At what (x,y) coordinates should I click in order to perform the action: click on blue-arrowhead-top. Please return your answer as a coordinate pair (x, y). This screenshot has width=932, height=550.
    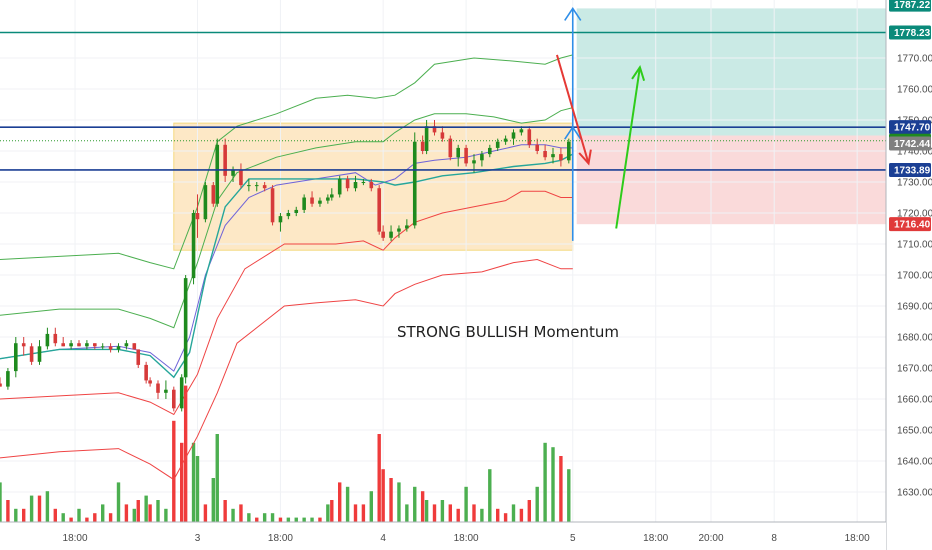
    Looking at the image, I should click on (573, 13).